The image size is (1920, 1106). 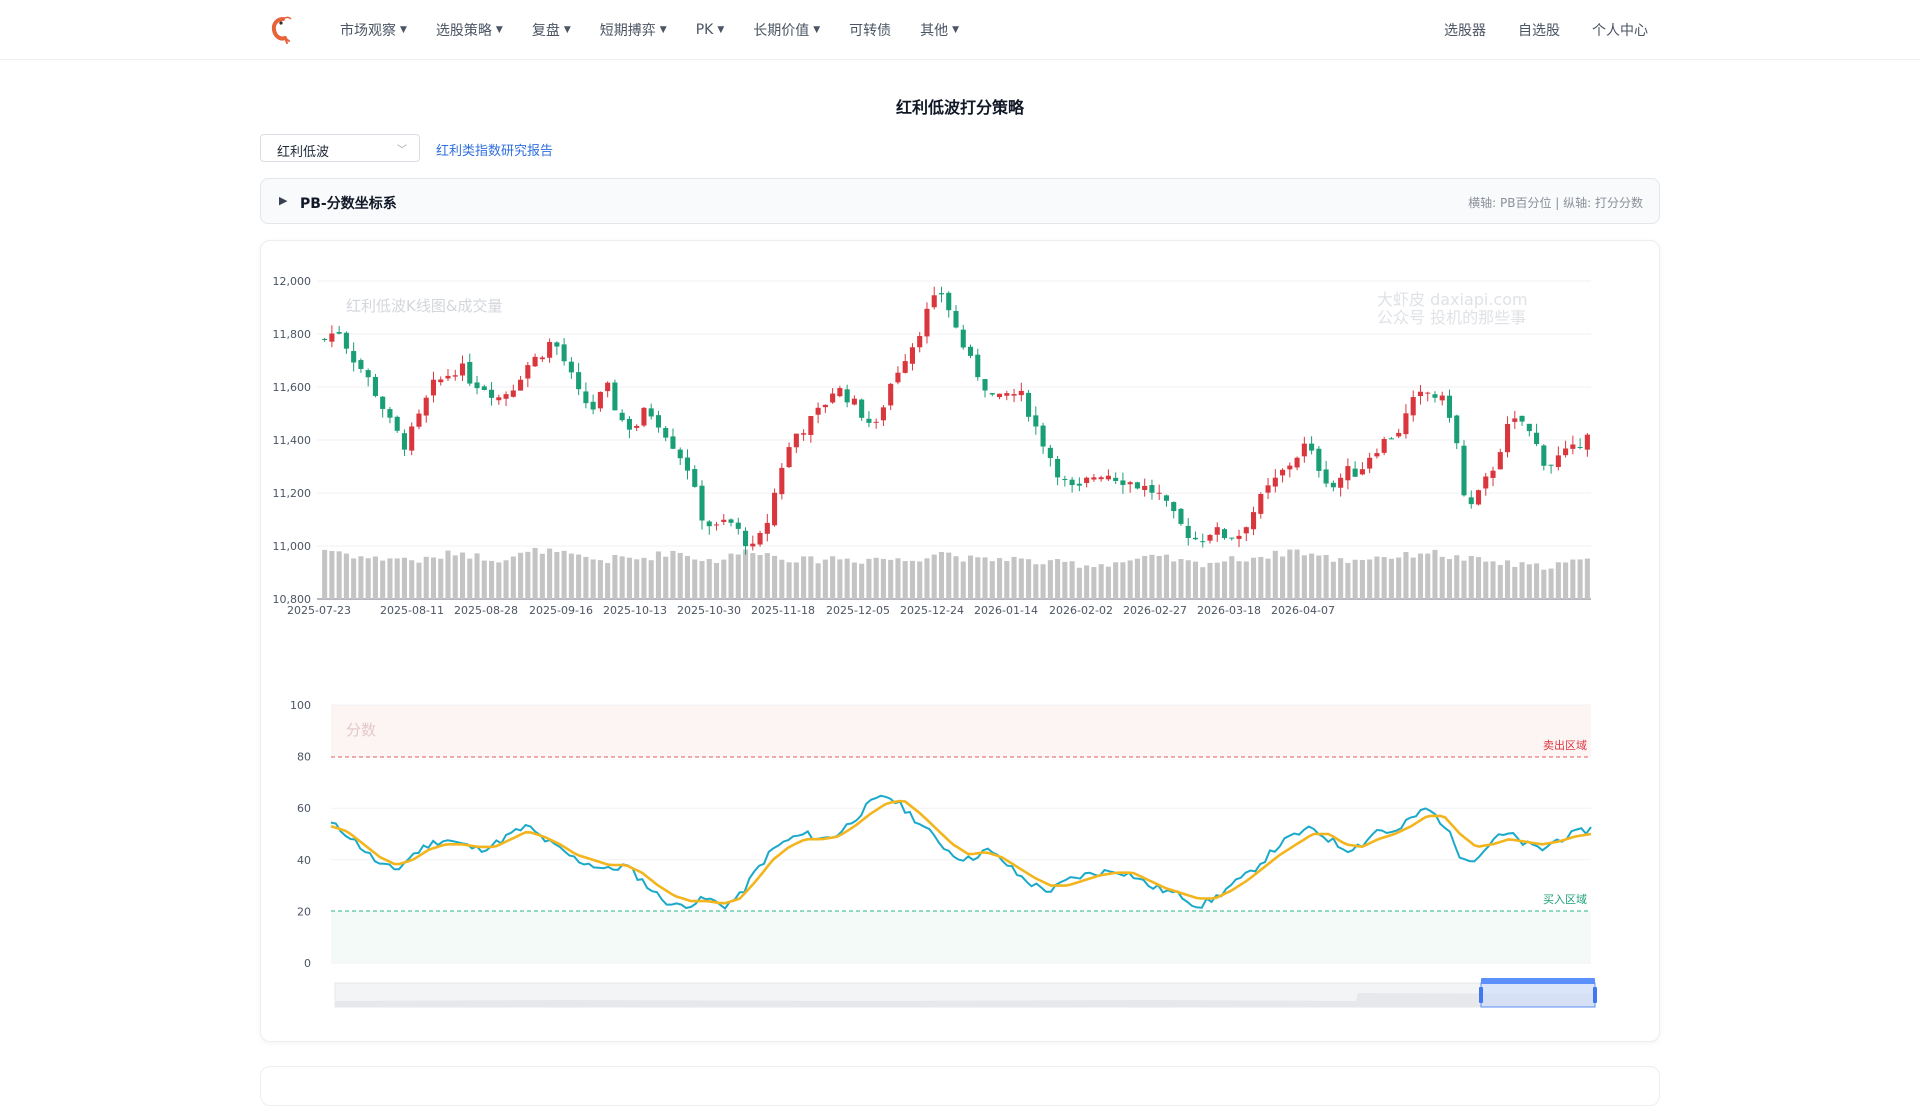 What do you see at coordinates (633, 31) in the screenshot?
I see `menu-short-term: 短期搏弈 ▼` at bounding box center [633, 31].